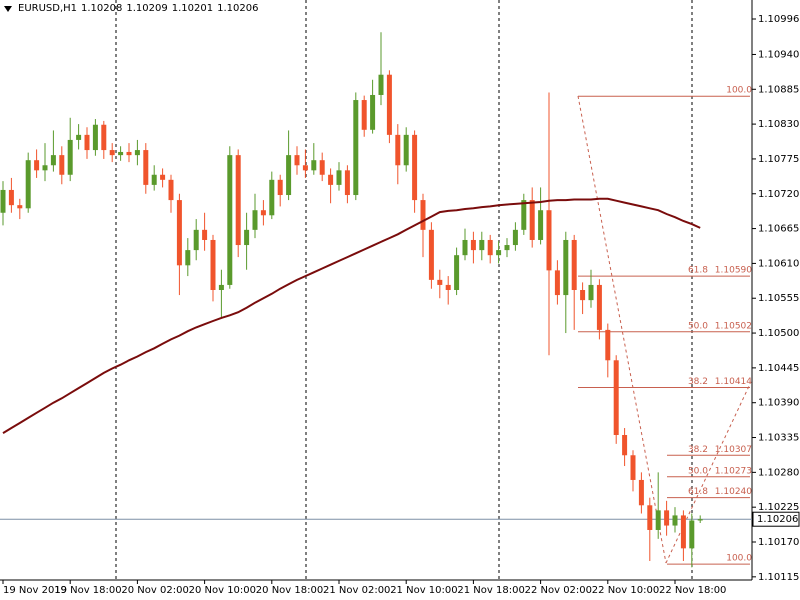  What do you see at coordinates (154, 590) in the screenshot?
I see `x-tick-label: 20 Nov 02:00` at bounding box center [154, 590].